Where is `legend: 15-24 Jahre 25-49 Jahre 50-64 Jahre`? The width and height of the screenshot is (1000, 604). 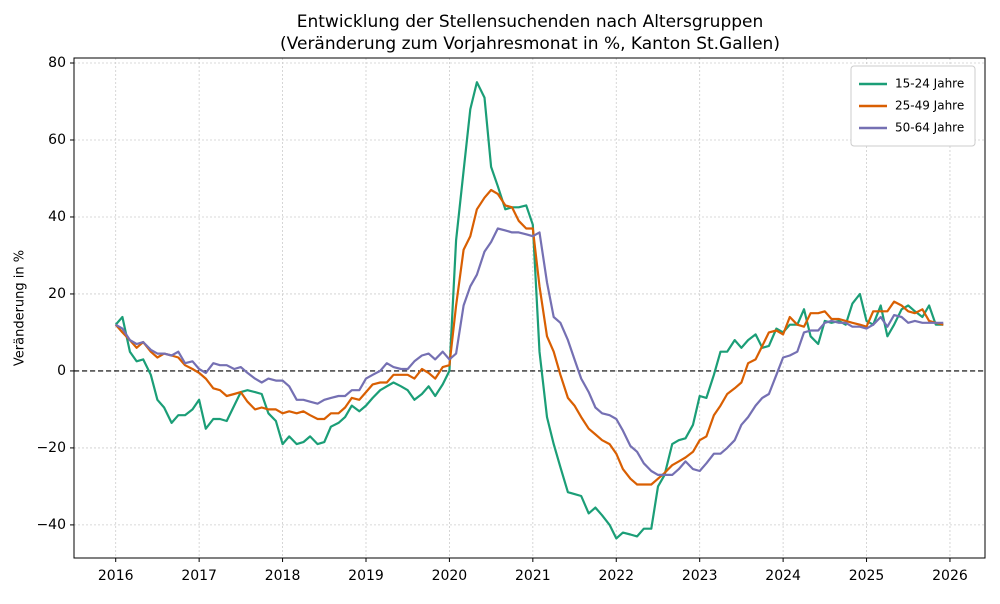 legend: 15-24 Jahre 25-49 Jahre 50-64 Jahre is located at coordinates (913, 106).